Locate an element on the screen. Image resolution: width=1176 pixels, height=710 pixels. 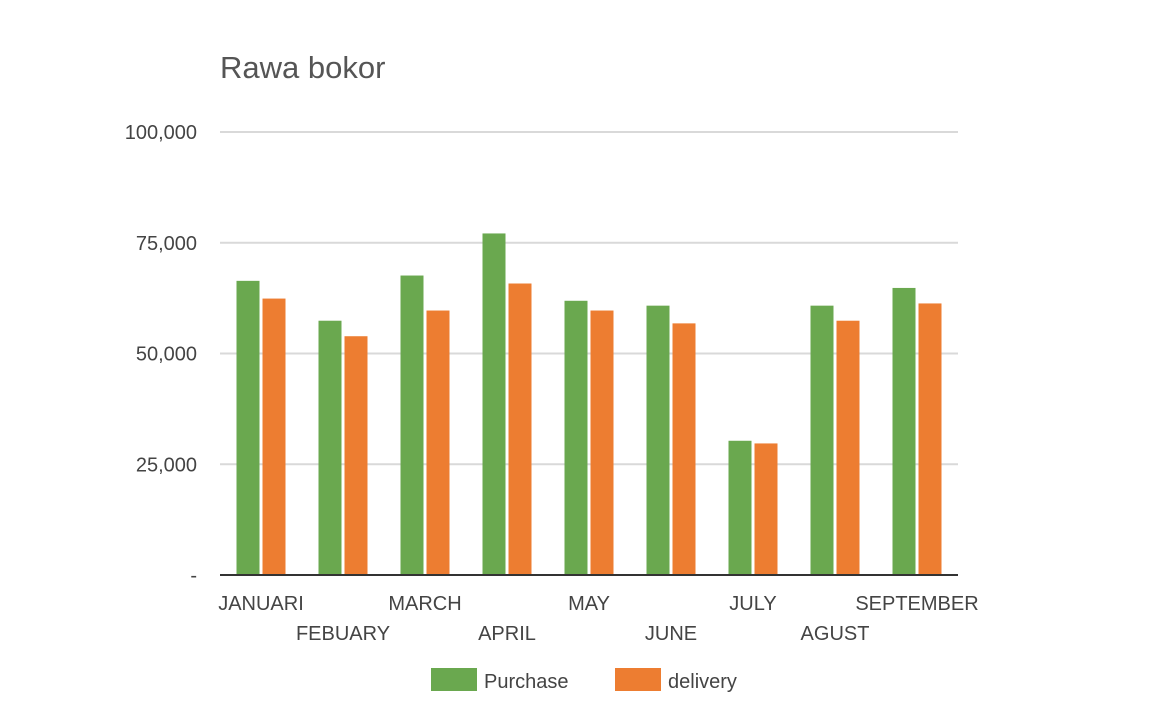
y-tick-label: - is located at coordinates (193, 576).